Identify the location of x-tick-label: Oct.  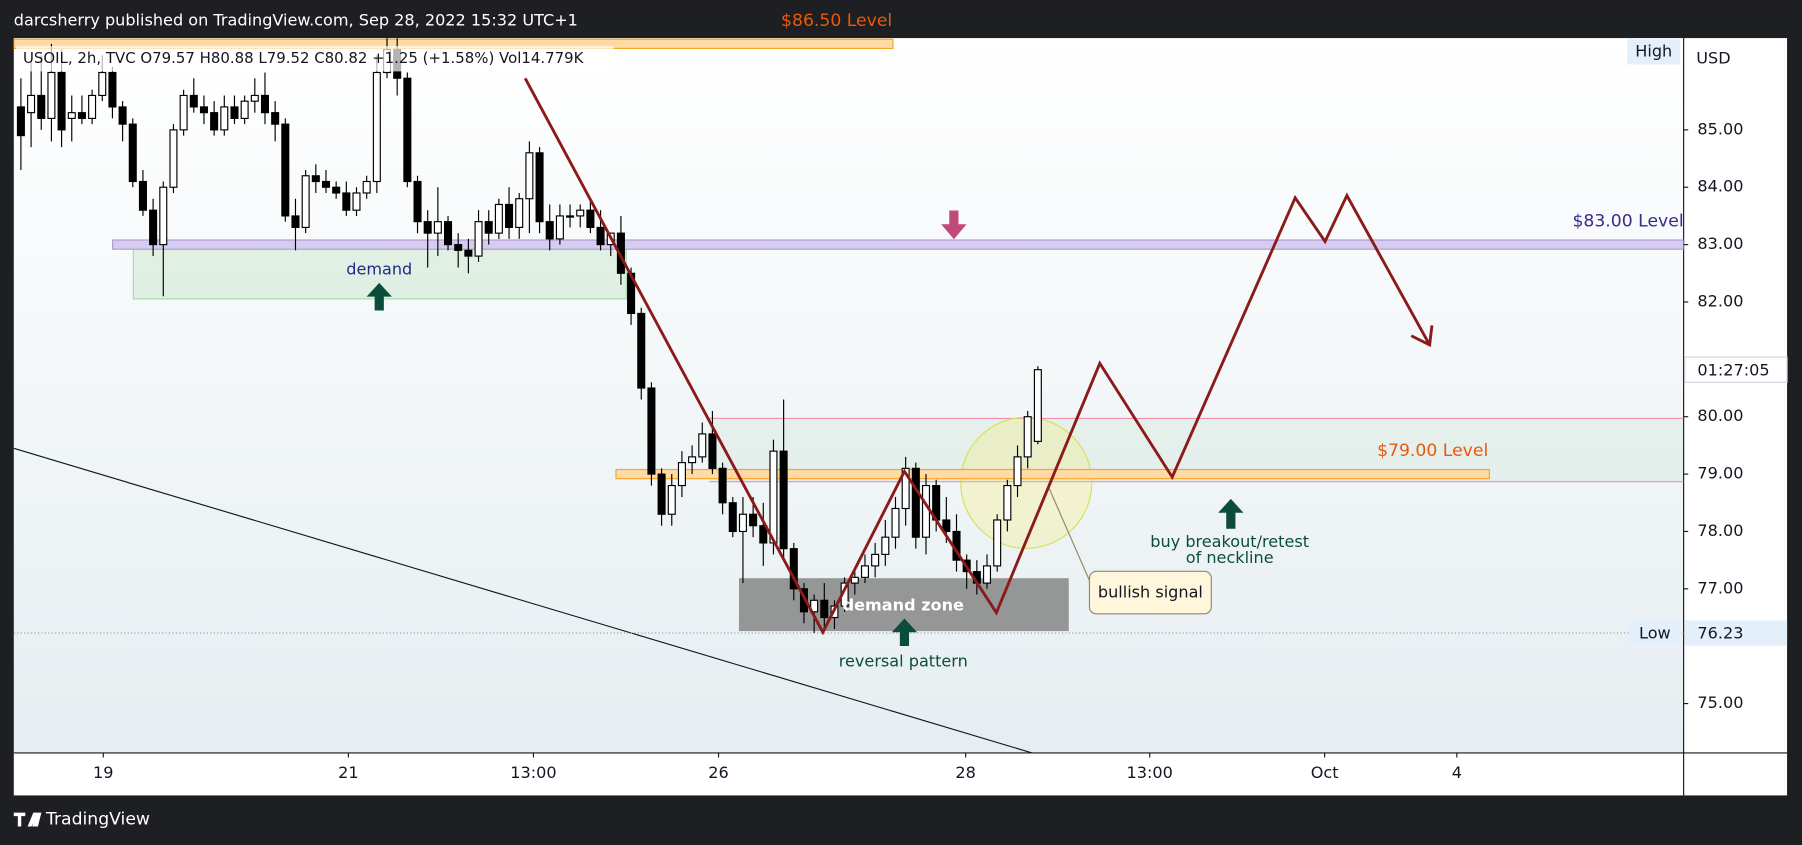
(1325, 772).